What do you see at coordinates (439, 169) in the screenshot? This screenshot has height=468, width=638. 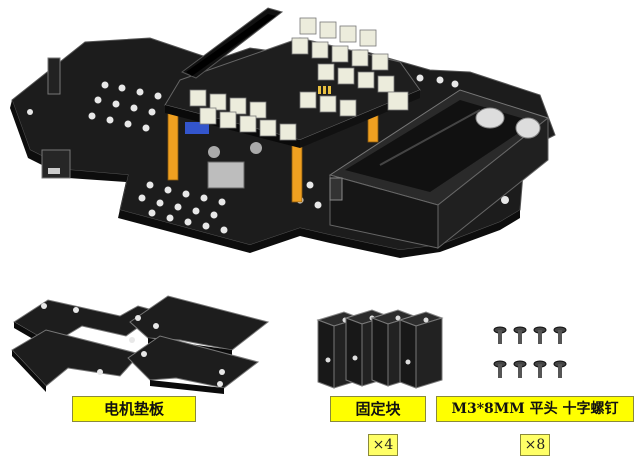 I see `battery-holder` at bounding box center [439, 169].